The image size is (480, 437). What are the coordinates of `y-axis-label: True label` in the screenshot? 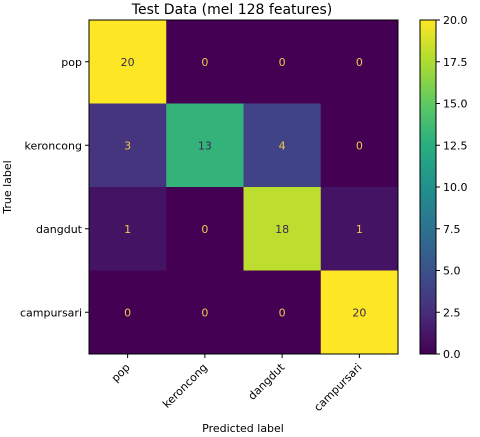 It's located at (7, 187).